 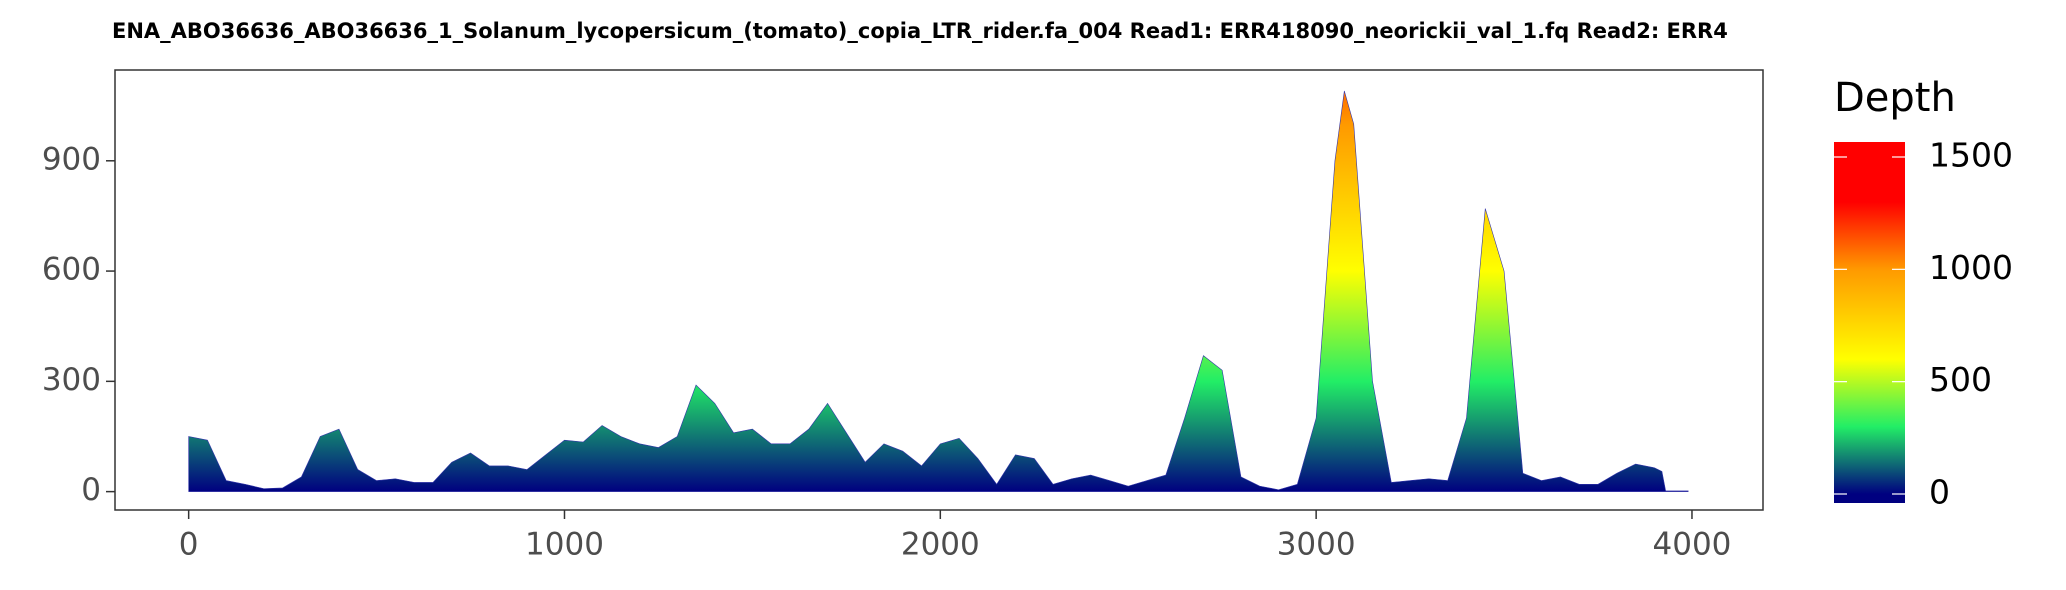 I want to click on colorbar, so click(x=1869, y=322).